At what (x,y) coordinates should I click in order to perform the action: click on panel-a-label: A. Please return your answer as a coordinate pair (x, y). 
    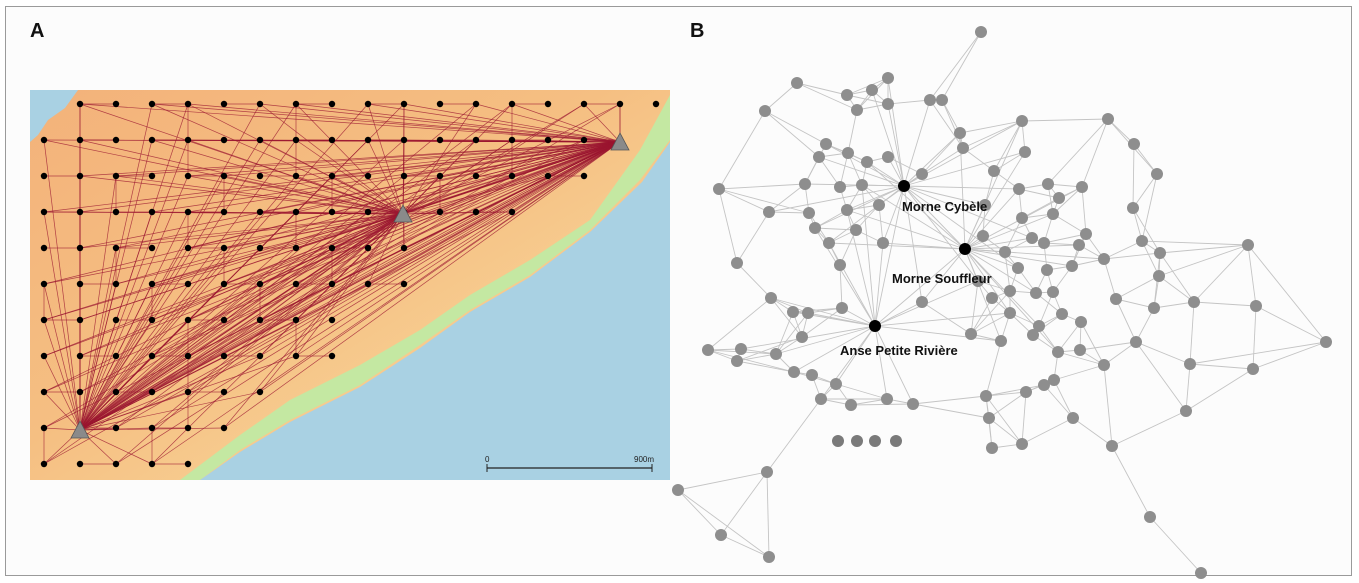
    Looking at the image, I should click on (37, 31).